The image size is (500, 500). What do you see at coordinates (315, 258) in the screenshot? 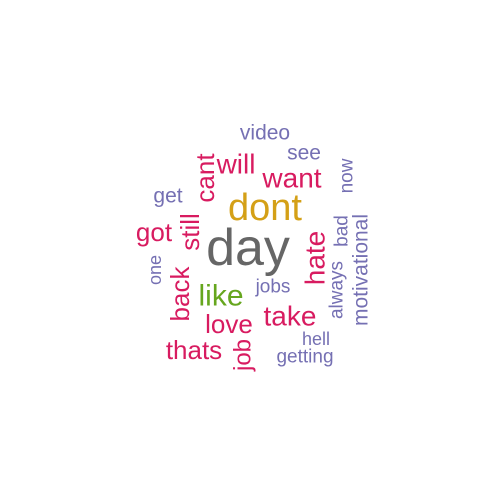
I see `word-hate: hate` at bounding box center [315, 258].